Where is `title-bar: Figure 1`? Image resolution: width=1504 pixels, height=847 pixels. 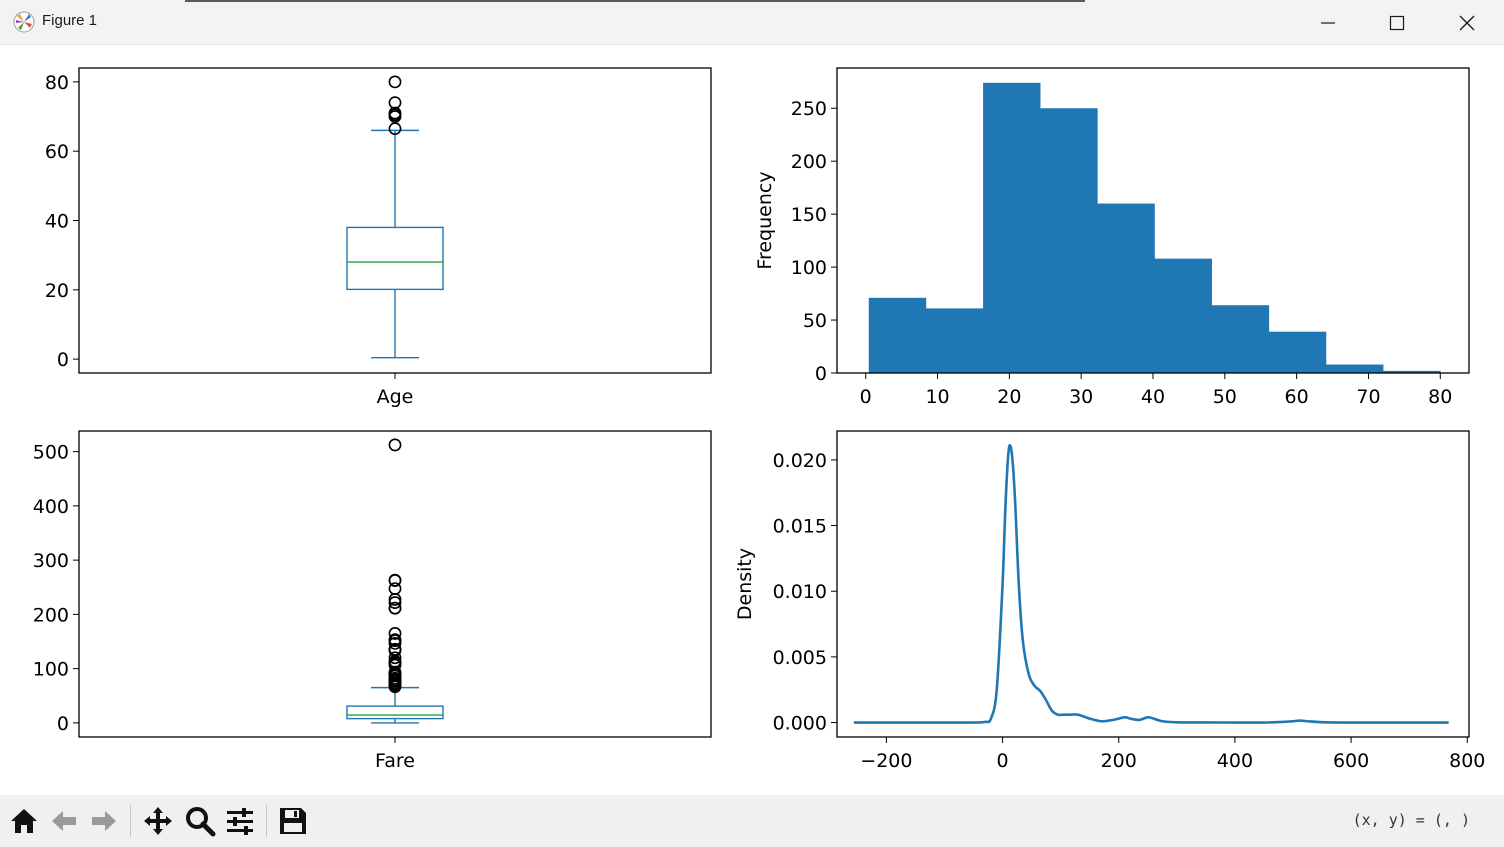 title-bar: Figure 1 is located at coordinates (752, 22).